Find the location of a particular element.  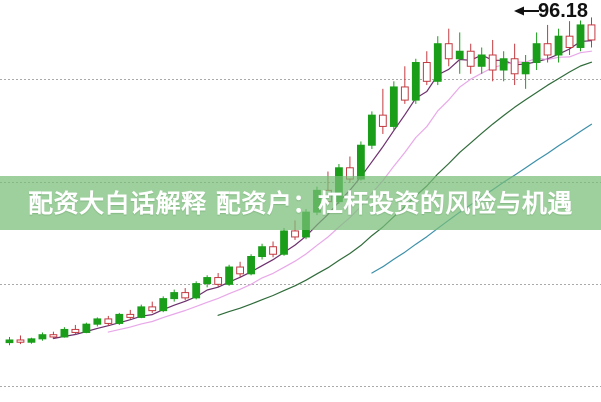

price-arrow-icon is located at coordinates (526, 11).